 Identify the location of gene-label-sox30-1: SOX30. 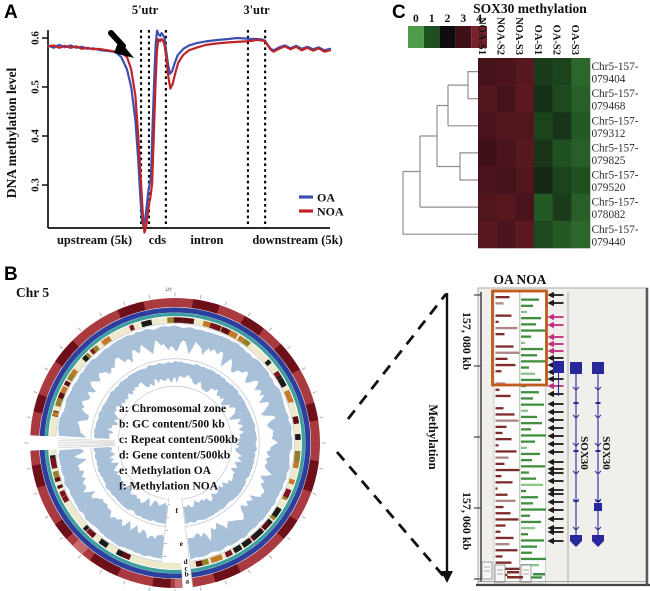
(584, 453).